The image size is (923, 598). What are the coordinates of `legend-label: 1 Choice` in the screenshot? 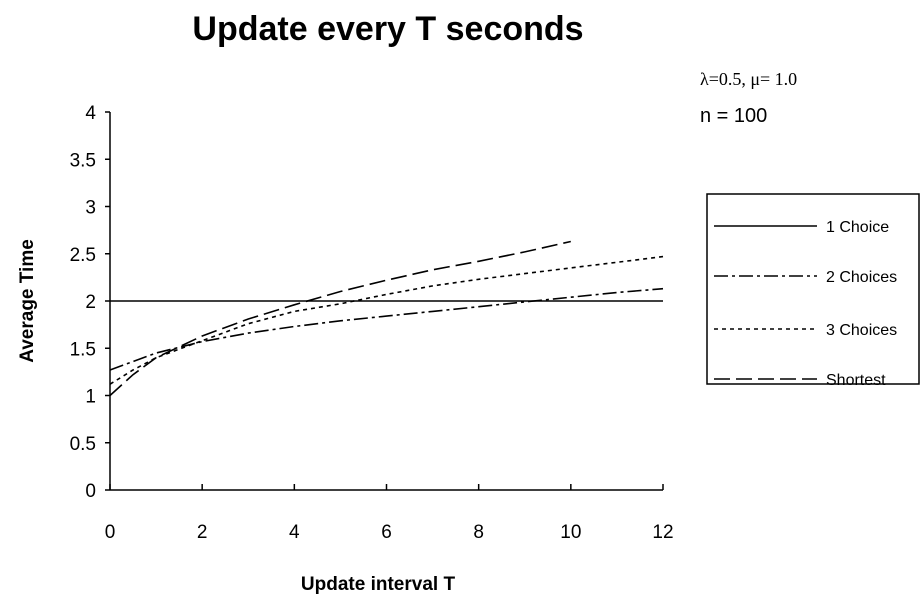 It's located at (857, 227).